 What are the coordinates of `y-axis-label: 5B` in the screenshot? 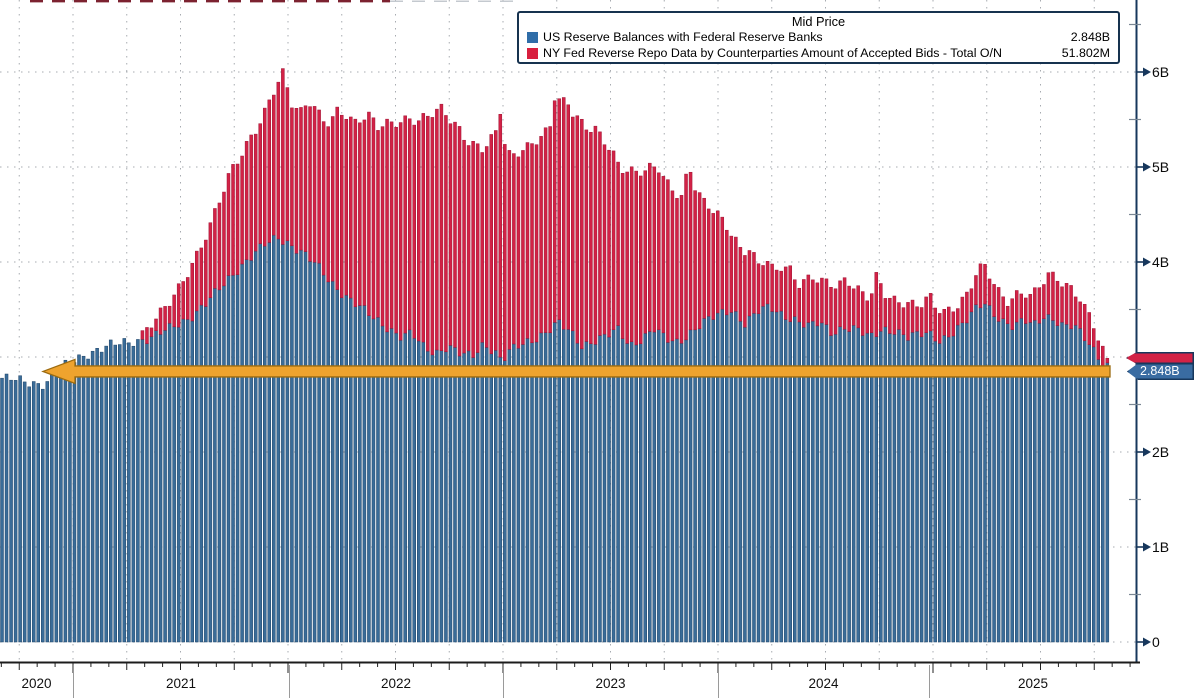 It's located at (1161, 167).